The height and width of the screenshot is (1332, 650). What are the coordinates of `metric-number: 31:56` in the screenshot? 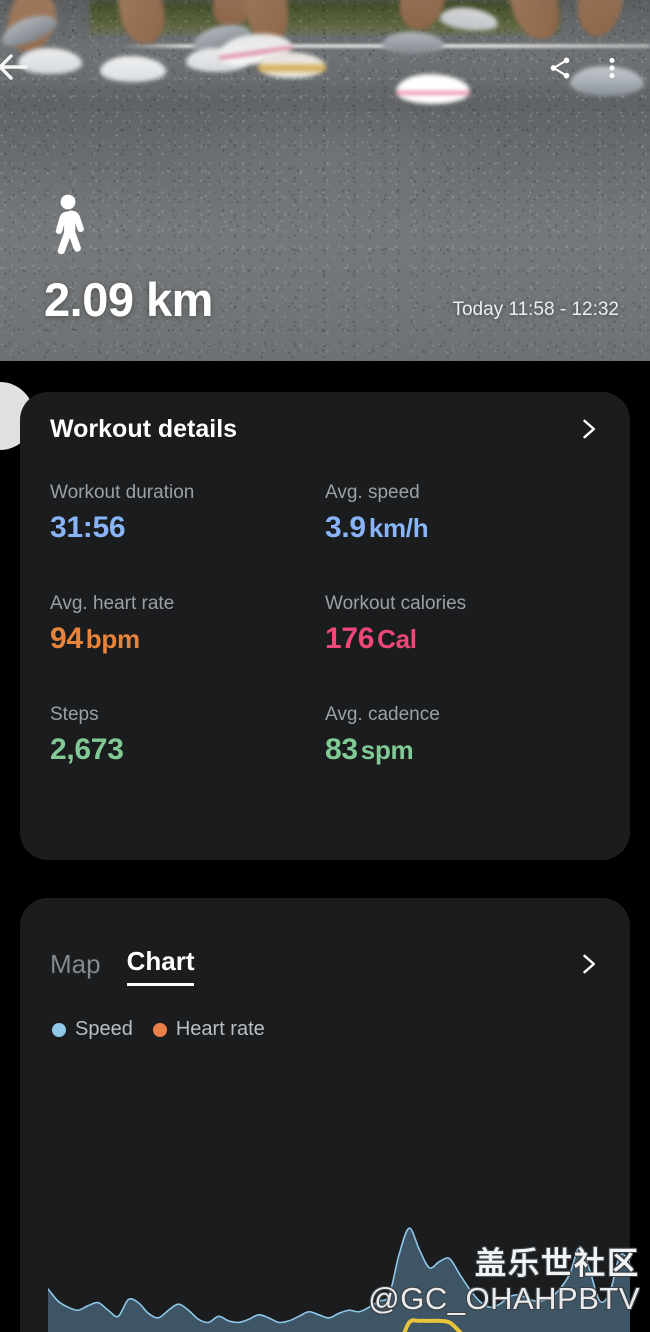 It's located at (88, 527).